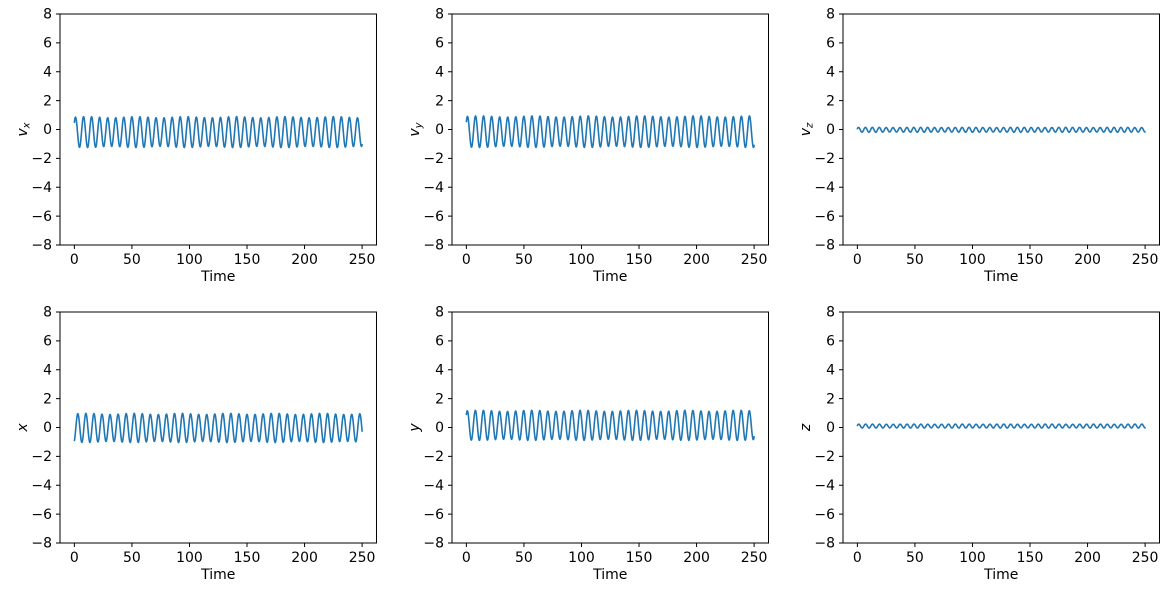  What do you see at coordinates (418, 125) in the screenshot?
I see `y-axis-label-subscript: y` at bounding box center [418, 125].